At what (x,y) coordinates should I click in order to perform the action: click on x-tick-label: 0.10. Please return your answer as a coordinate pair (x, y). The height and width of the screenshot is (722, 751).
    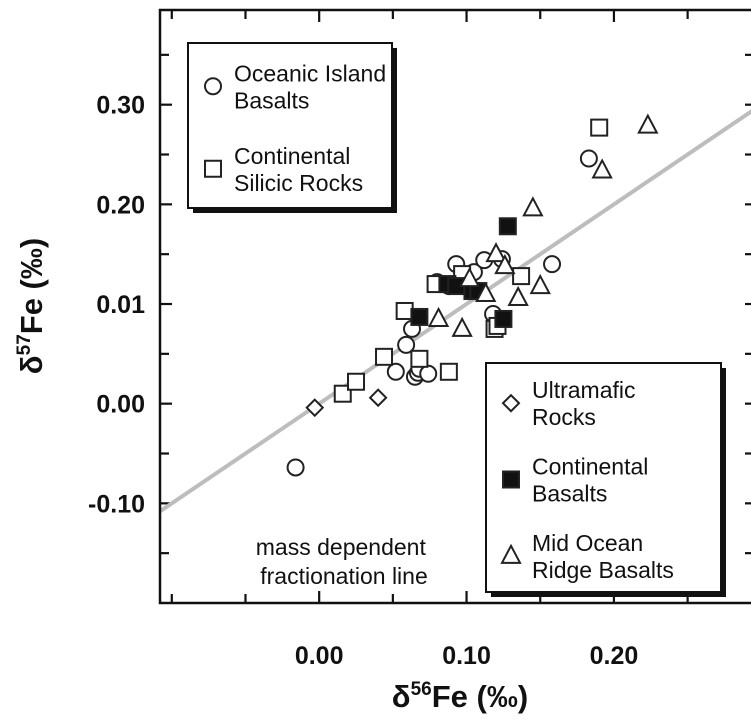
    Looking at the image, I should click on (466, 656).